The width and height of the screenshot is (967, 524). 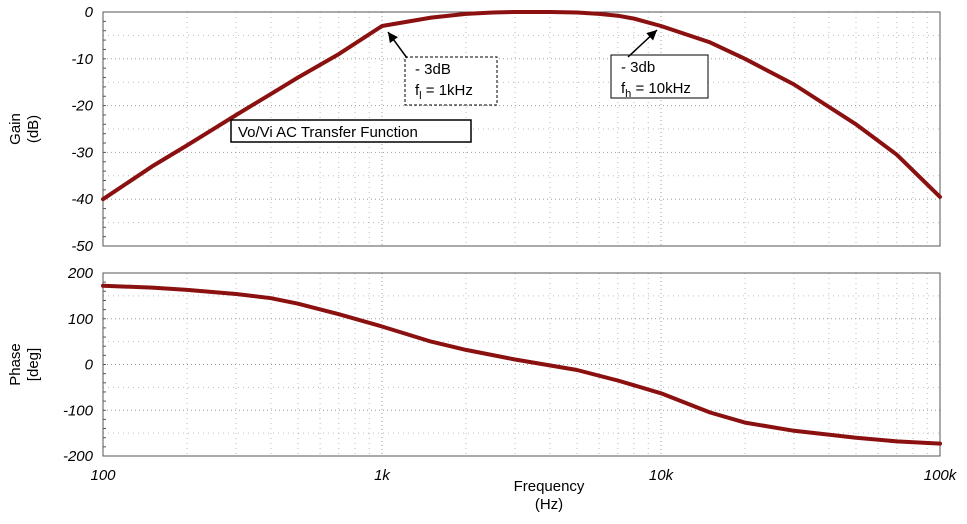 What do you see at coordinates (549, 504) in the screenshot?
I see `x-axis-title: (Hz)` at bounding box center [549, 504].